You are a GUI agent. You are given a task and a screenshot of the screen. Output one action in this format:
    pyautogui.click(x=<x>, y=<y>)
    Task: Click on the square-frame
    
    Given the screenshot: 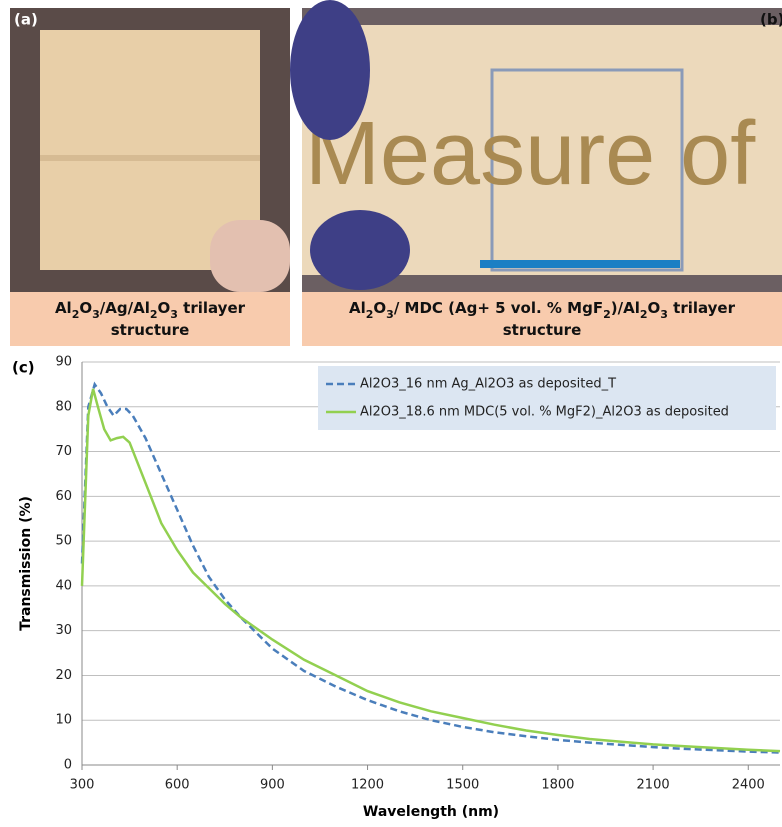 What is the action you would take?
    pyautogui.click(x=587, y=170)
    